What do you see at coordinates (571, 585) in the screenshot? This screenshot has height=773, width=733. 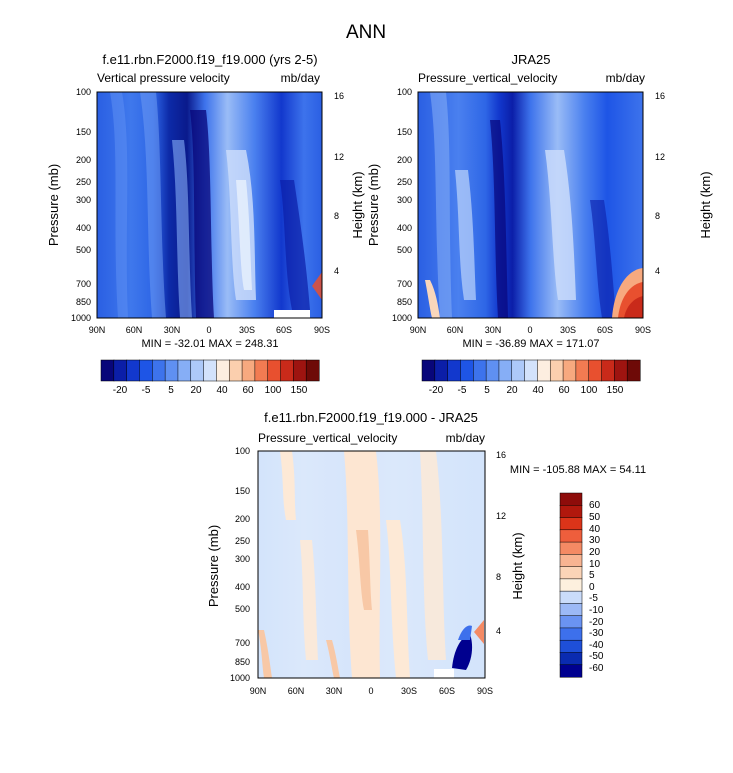 I see `panel-diff-colorbar` at bounding box center [571, 585].